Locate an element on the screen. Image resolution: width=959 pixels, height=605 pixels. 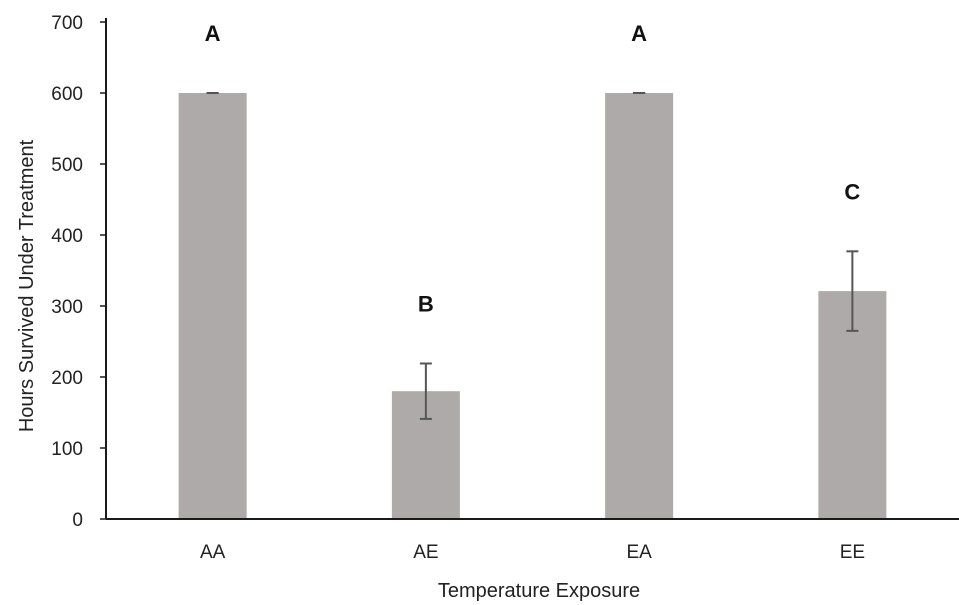
y-tick-label: 700 is located at coordinates (67, 23).